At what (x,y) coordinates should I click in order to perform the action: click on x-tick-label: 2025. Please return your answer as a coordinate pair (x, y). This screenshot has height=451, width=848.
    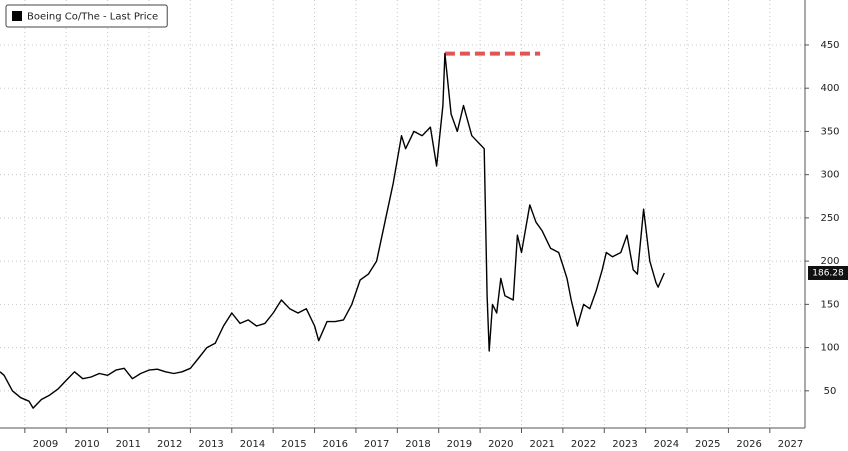
    Looking at the image, I should click on (707, 444).